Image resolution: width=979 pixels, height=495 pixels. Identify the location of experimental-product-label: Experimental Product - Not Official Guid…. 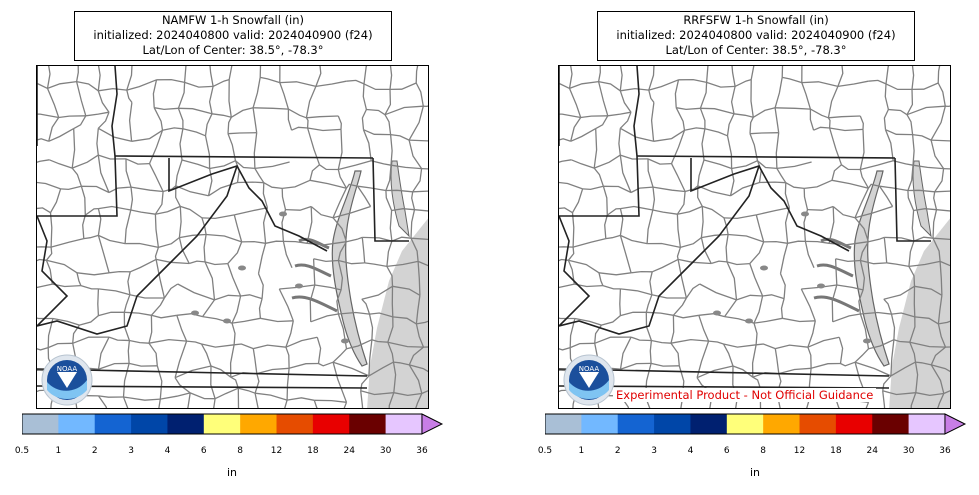
(745, 395).